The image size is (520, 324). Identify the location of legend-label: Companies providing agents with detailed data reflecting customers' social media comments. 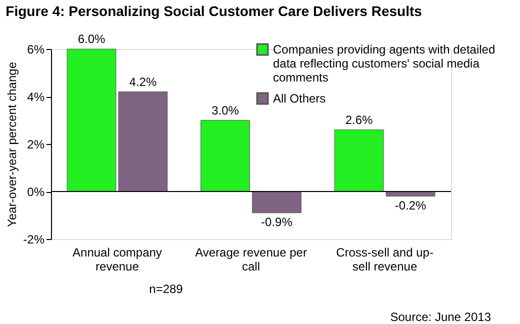
(384, 63).